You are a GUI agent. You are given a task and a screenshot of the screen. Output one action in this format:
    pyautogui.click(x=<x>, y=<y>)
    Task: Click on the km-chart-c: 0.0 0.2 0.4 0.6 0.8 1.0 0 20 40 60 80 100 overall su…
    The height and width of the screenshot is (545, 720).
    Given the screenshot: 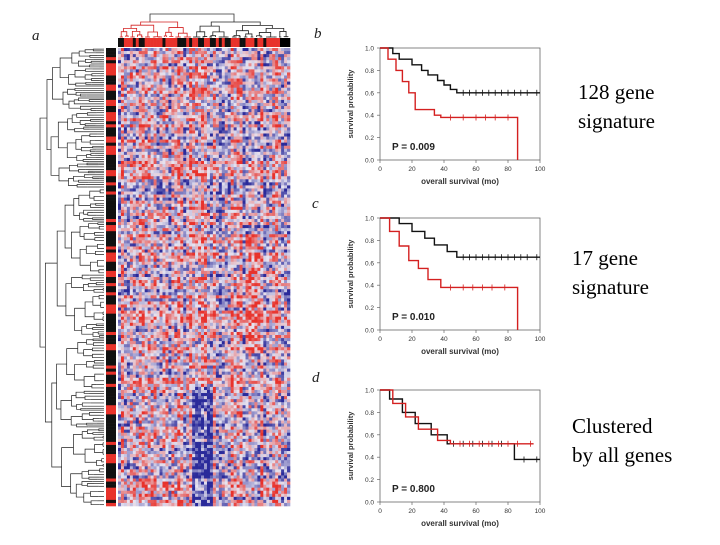 What is the action you would take?
    pyautogui.click(x=441, y=287)
    